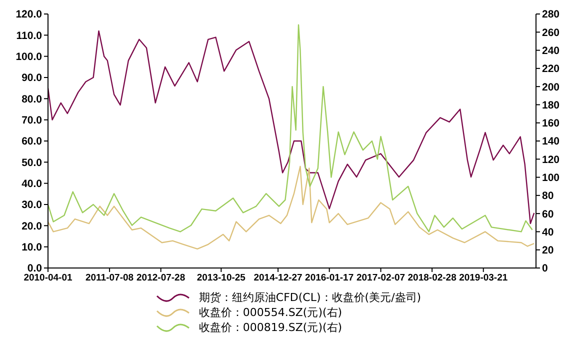  I want to click on y2-tick-label: 220, so click(551, 69).